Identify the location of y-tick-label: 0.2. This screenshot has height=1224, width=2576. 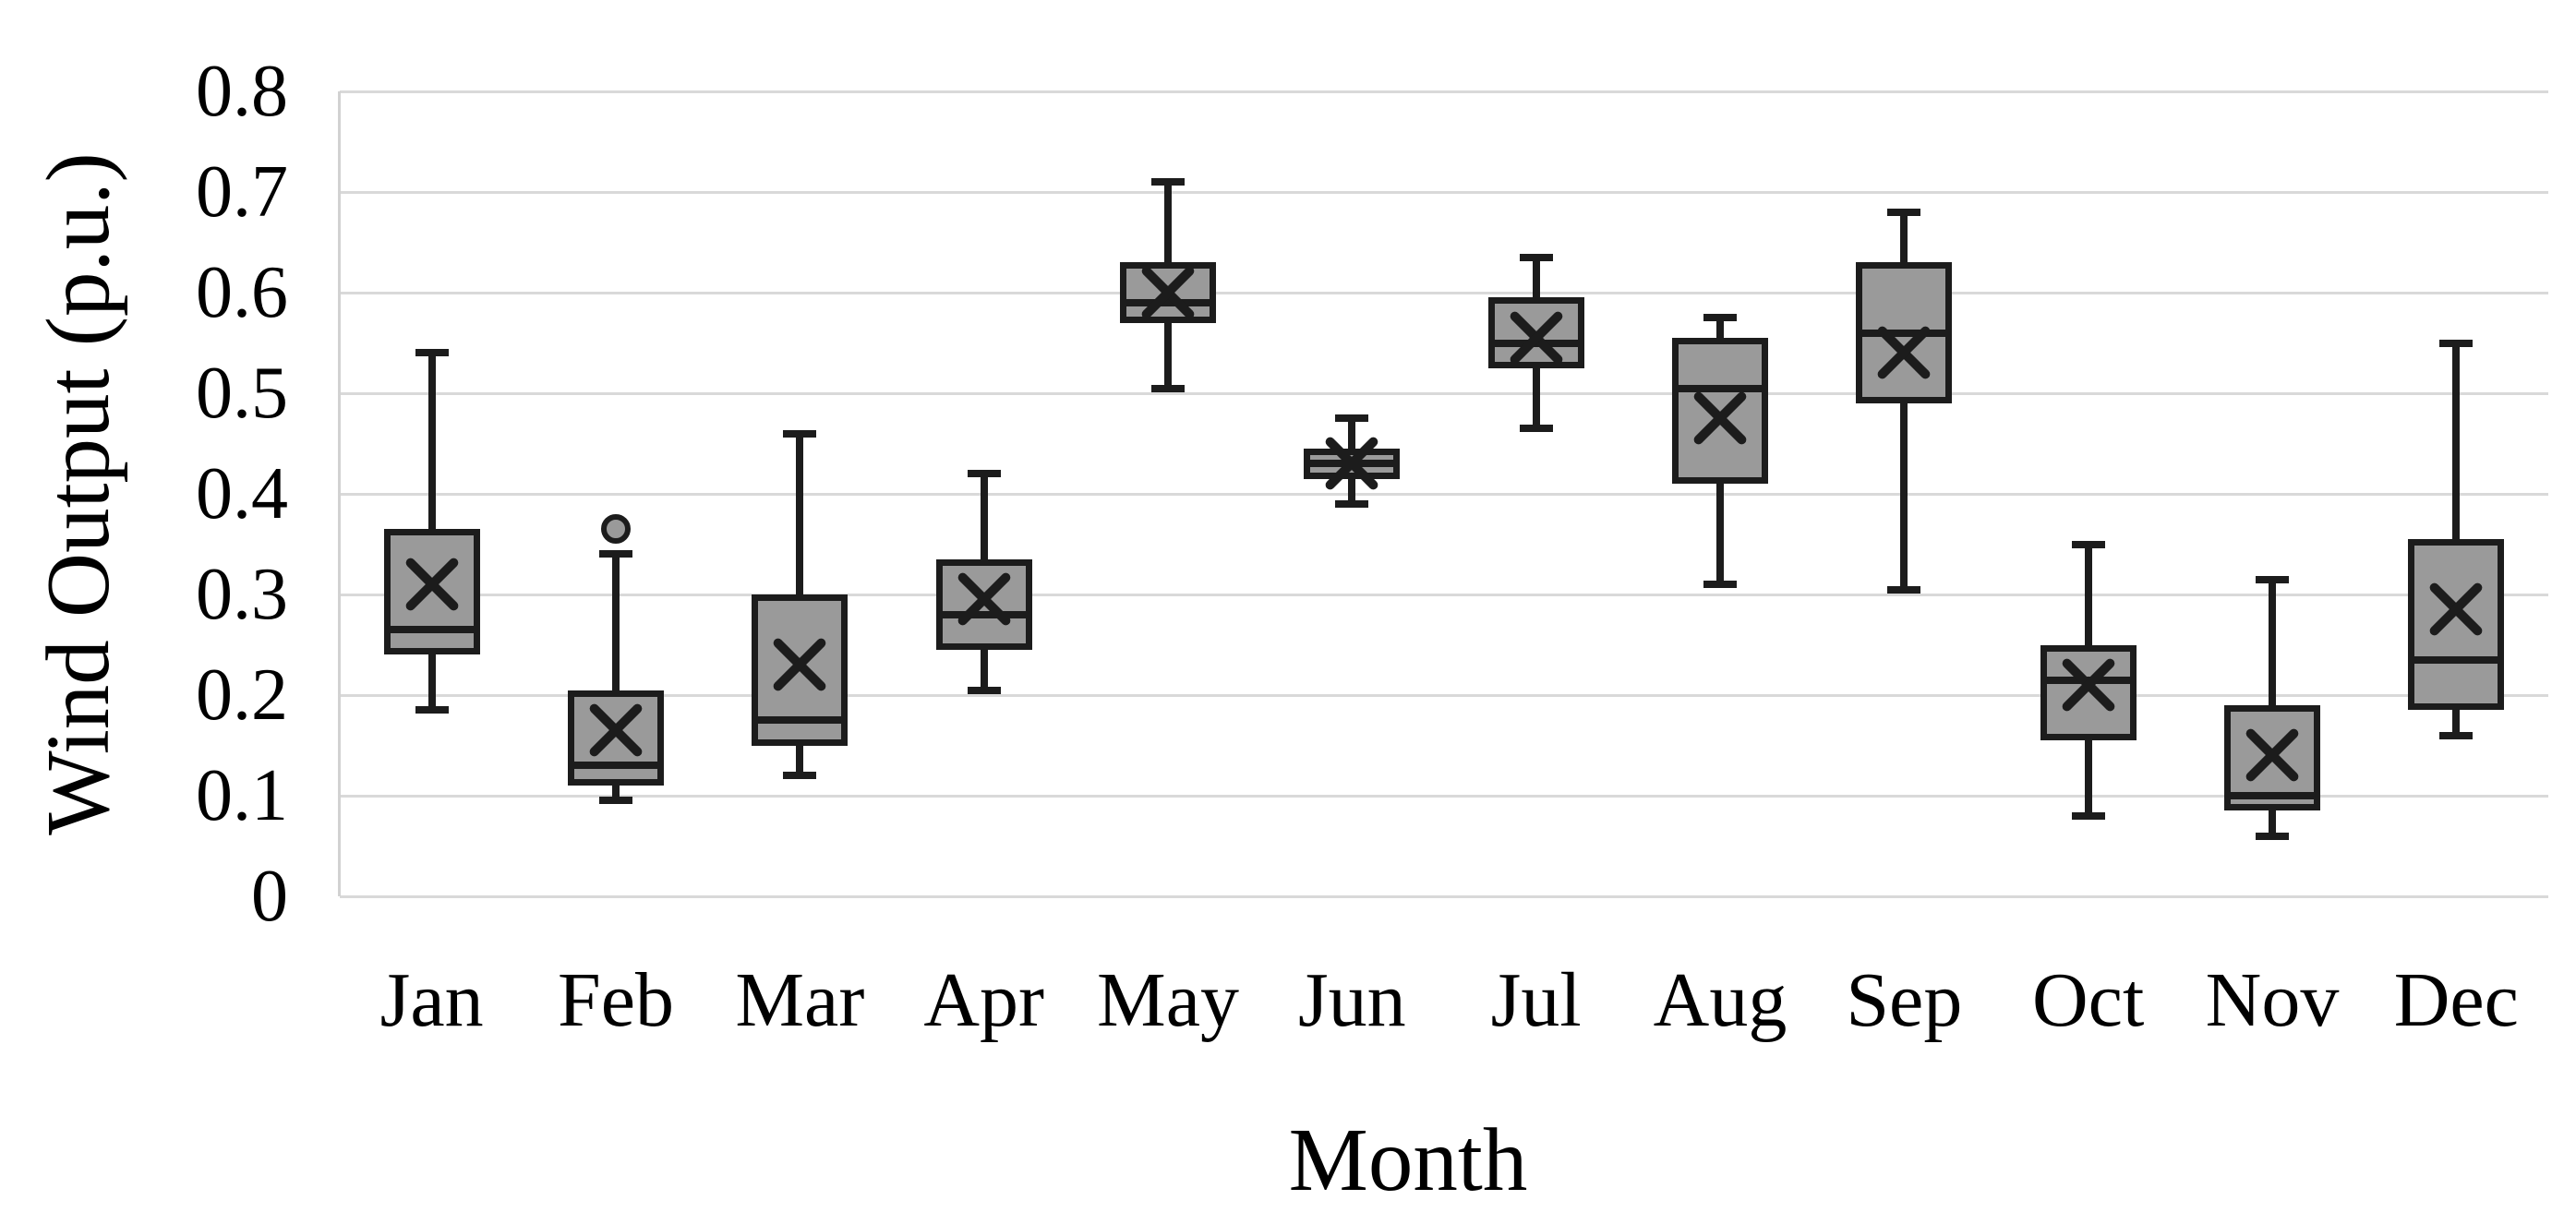
(242, 695).